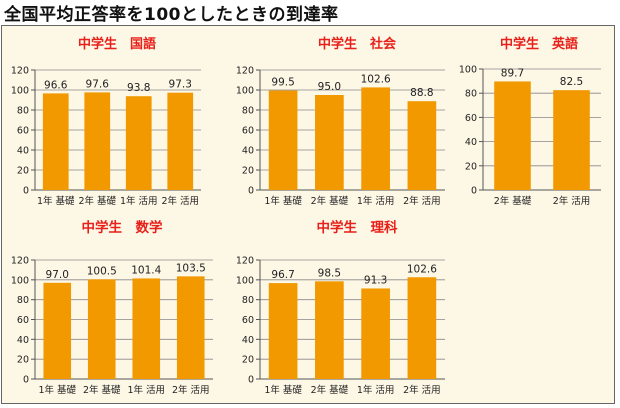 The width and height of the screenshot is (620, 408). What do you see at coordinates (329, 273) in the screenshot?
I see `data-label: 98.5` at bounding box center [329, 273].